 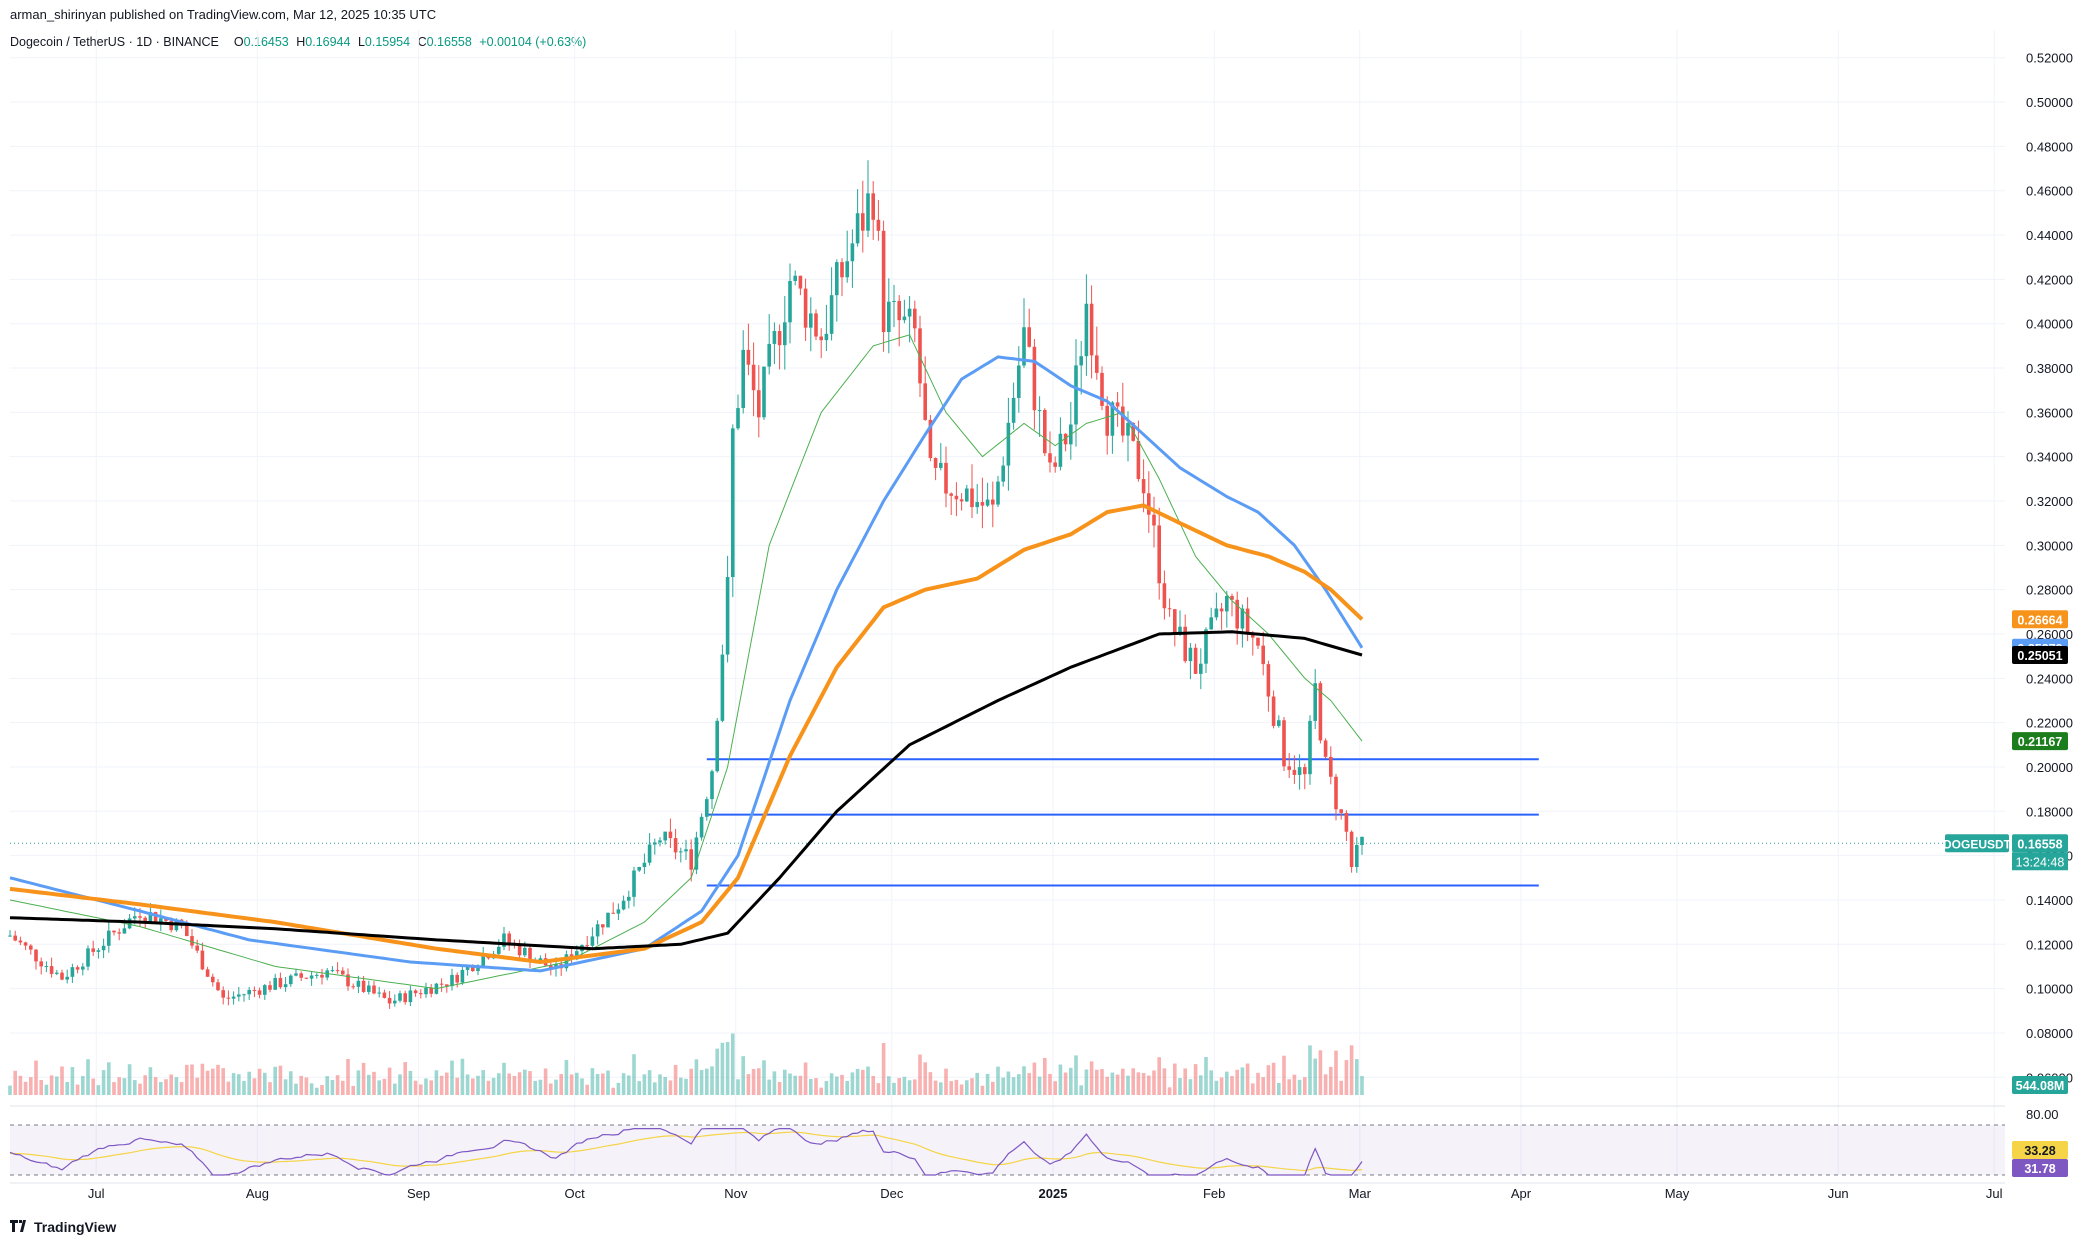 What do you see at coordinates (2049, 102) in the screenshot?
I see `y-tick-label: 0.50000` at bounding box center [2049, 102].